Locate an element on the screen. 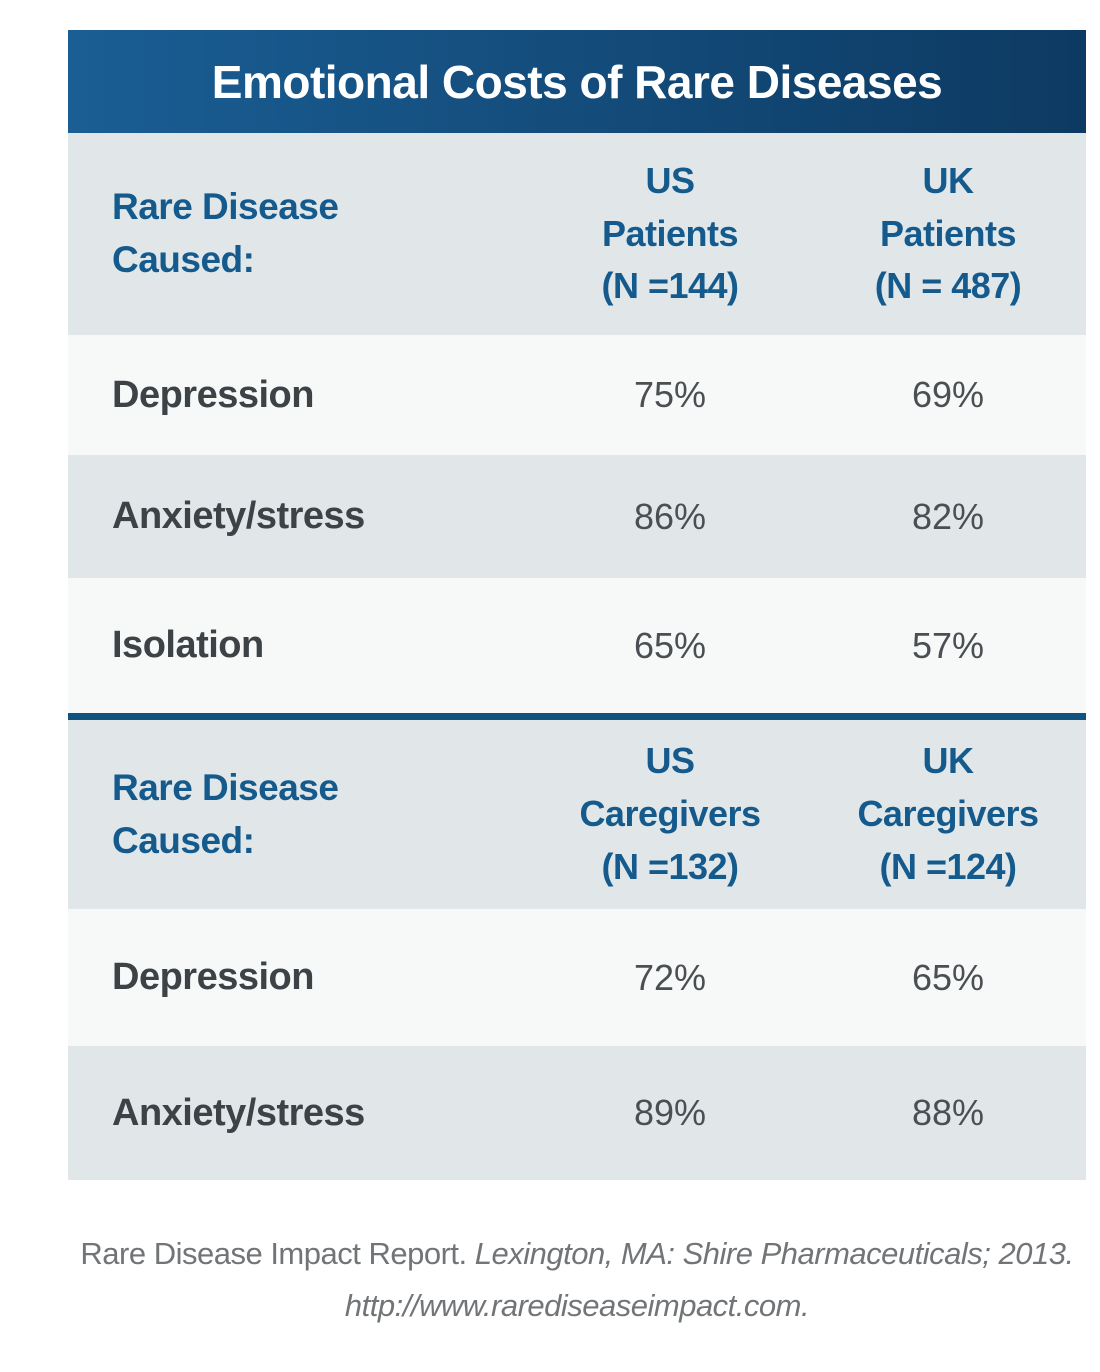  table-row: Anxiety/stress 89% 88% is located at coordinates (577, 1113).